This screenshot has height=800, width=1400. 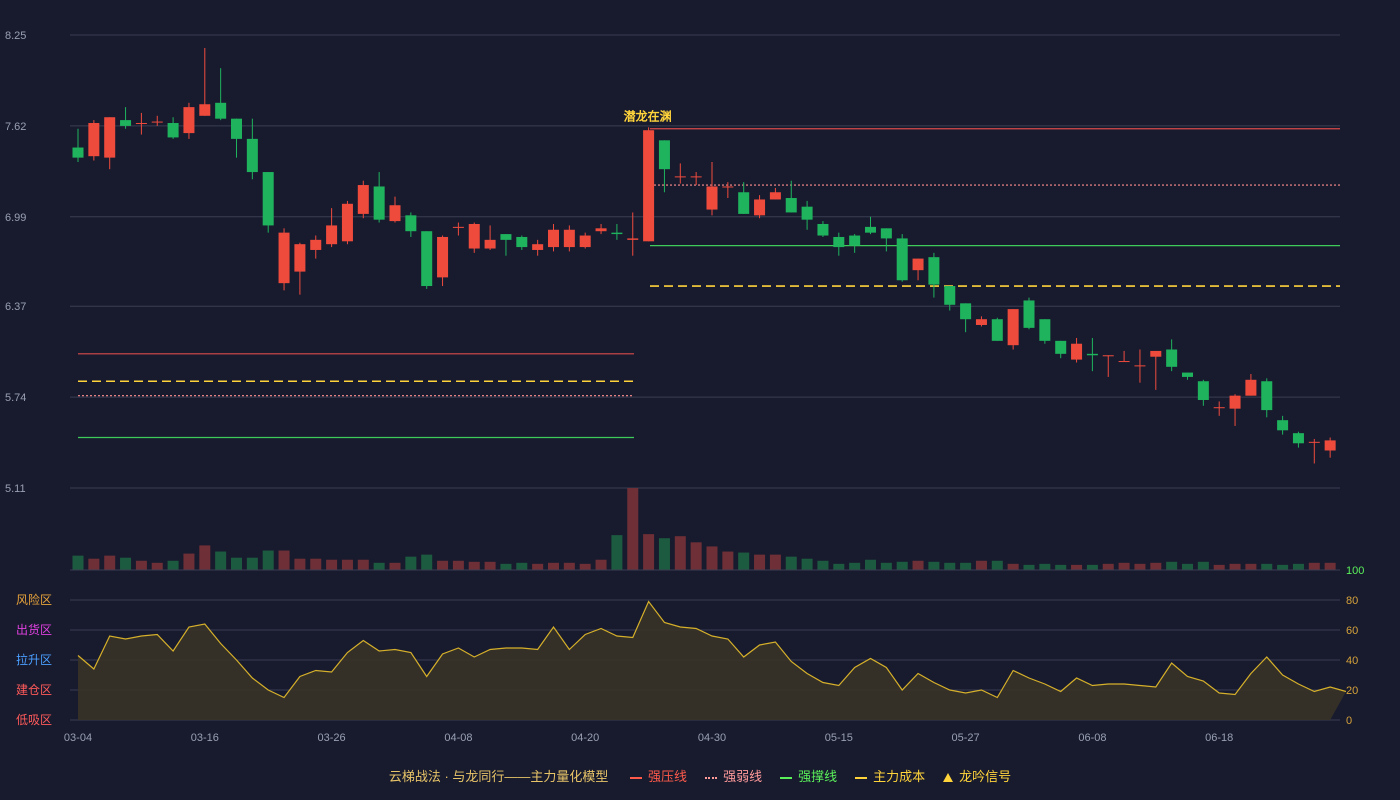 I want to click on legend-item: 龙吟信号, so click(x=977, y=775).